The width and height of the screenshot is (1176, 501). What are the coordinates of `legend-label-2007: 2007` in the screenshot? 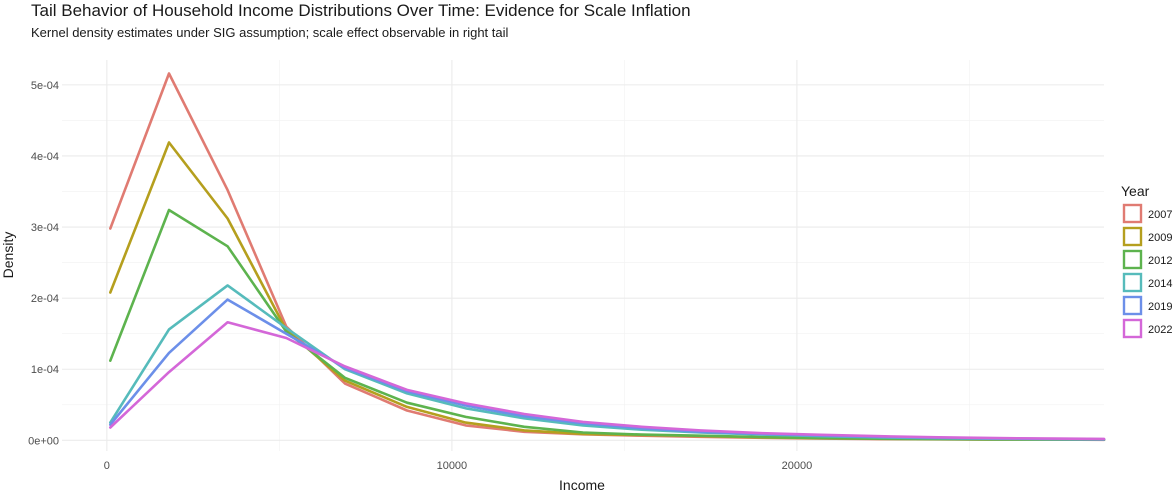 It's located at (1160, 215).